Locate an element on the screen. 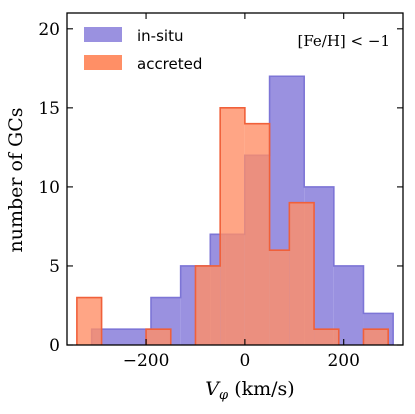 The image size is (415, 414). metallicity-annotation: [Fe/H] < −1 is located at coordinates (343, 41).